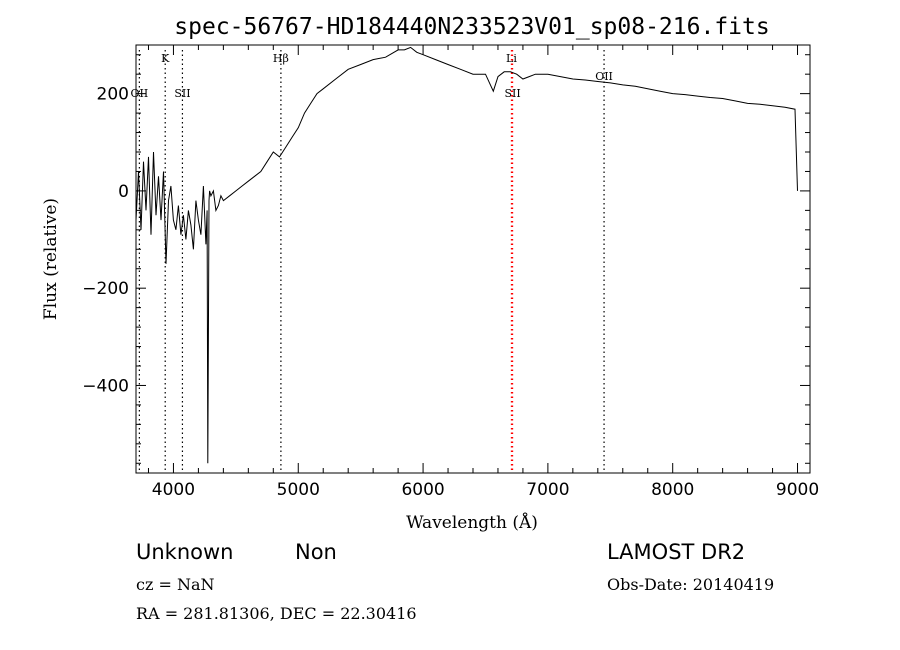  What do you see at coordinates (676, 552) in the screenshot?
I see `survey-name: LAMOST DR2` at bounding box center [676, 552].